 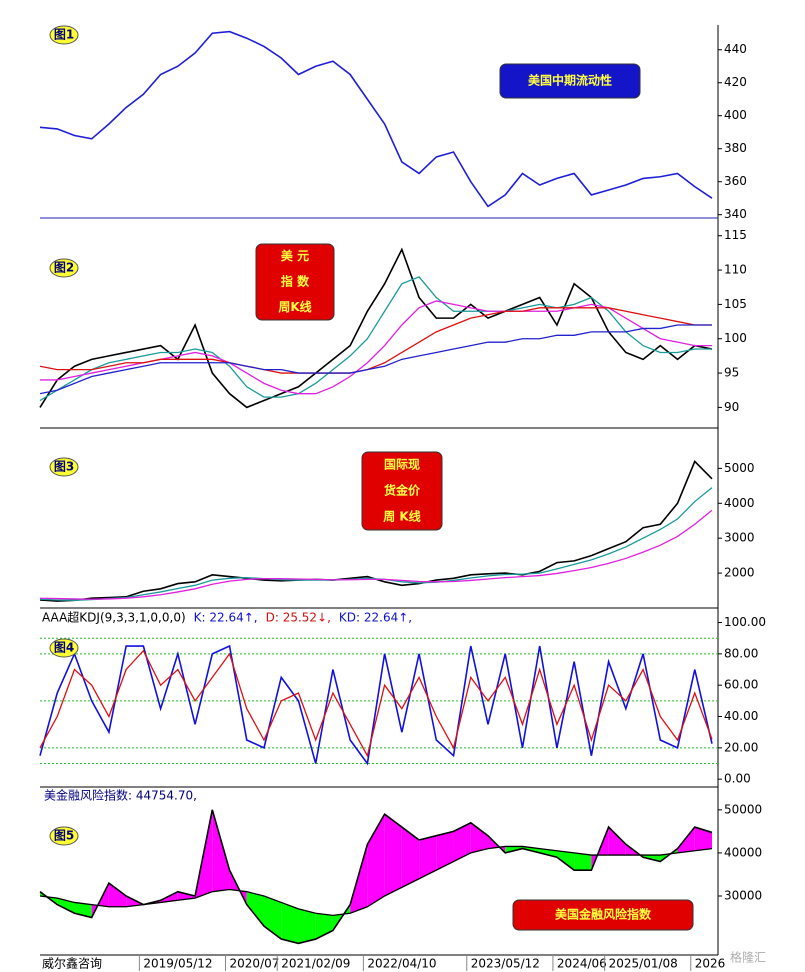 I want to click on y-tick-label: 2000, so click(x=739, y=573).